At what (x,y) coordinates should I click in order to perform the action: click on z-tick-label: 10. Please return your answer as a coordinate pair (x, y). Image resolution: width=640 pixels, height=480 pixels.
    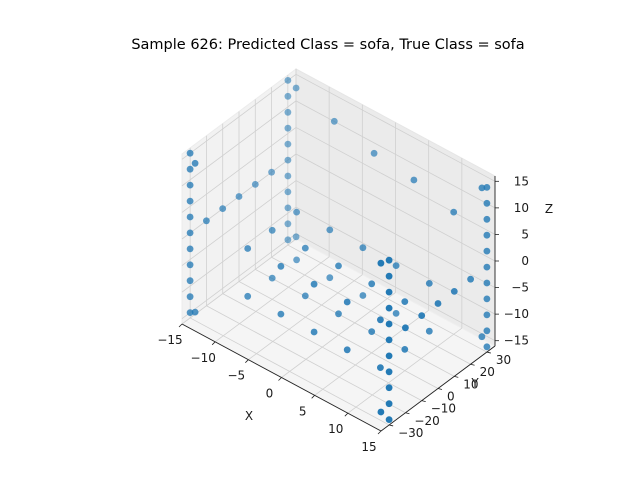
    Looking at the image, I should click on (521, 208).